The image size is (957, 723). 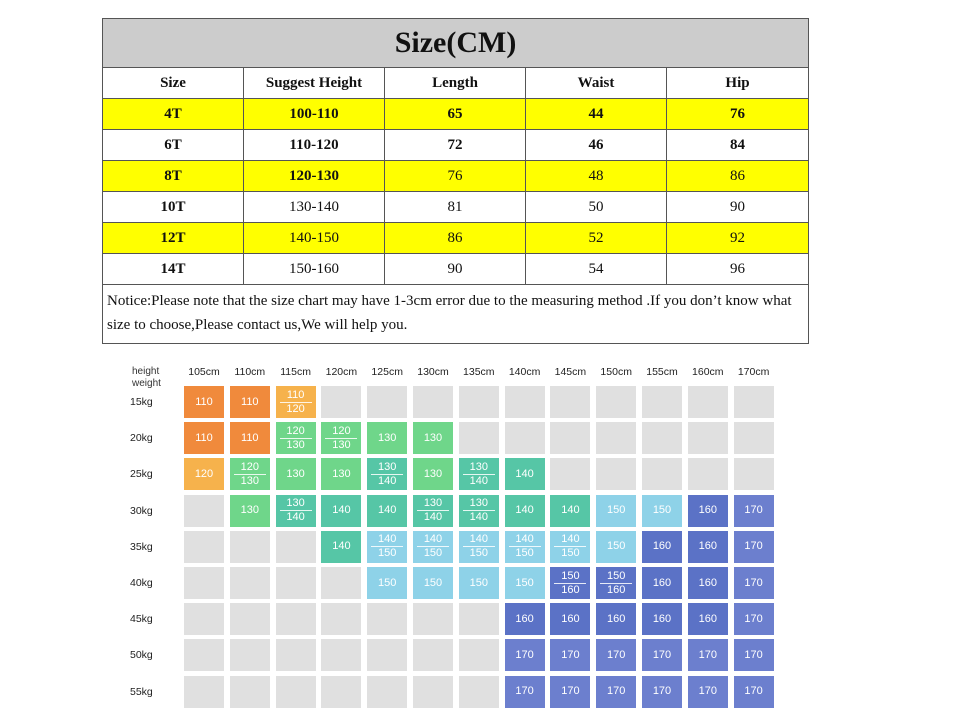 I want to click on table-cell: 8T, so click(x=173, y=176).